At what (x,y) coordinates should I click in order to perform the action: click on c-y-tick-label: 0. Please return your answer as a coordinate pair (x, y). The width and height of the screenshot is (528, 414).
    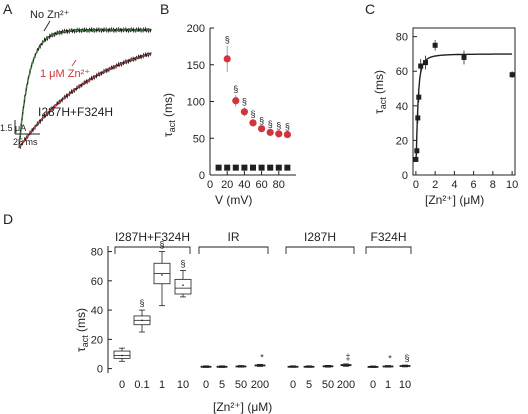
    Looking at the image, I should click on (405, 176).